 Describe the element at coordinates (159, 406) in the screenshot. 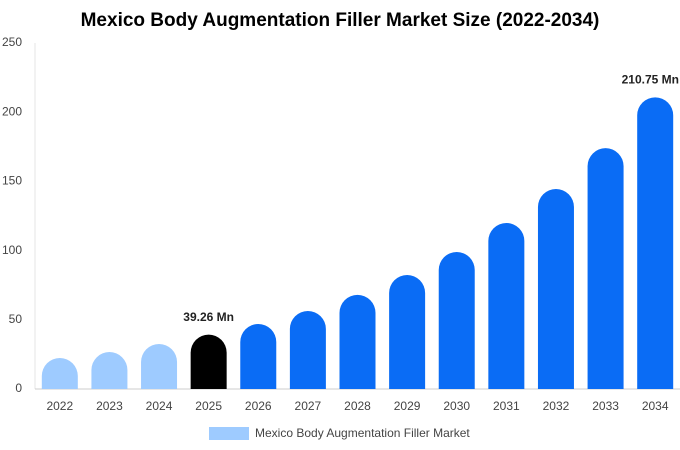

I see `x-tick-label: 2024` at that location.